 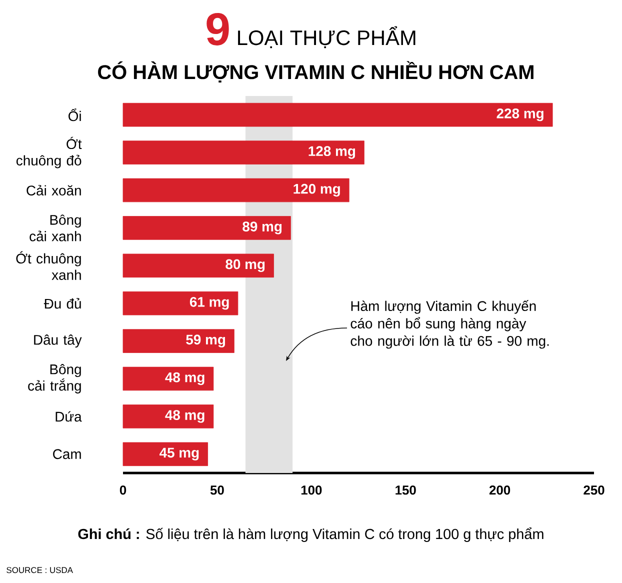 I want to click on text: Ghi chú : Số liệu trên là hàm lượng Vitamin C có trong 100 g thực phẩm, so click(x=311, y=534).